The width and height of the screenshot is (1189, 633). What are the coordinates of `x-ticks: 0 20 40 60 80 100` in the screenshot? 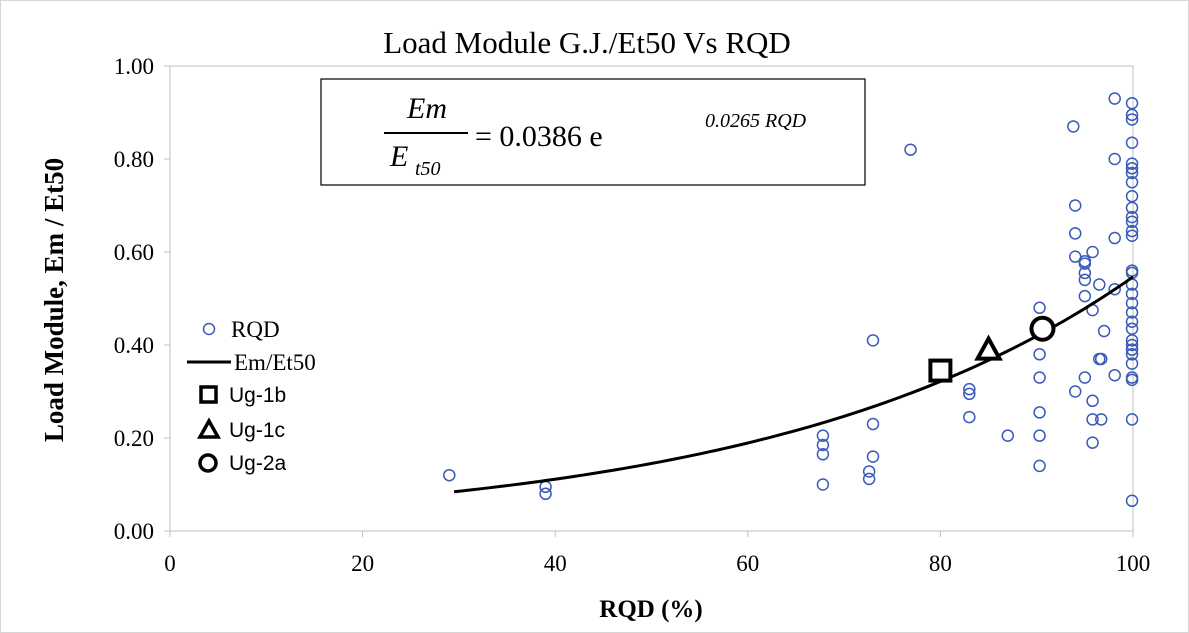 It's located at (657, 553).